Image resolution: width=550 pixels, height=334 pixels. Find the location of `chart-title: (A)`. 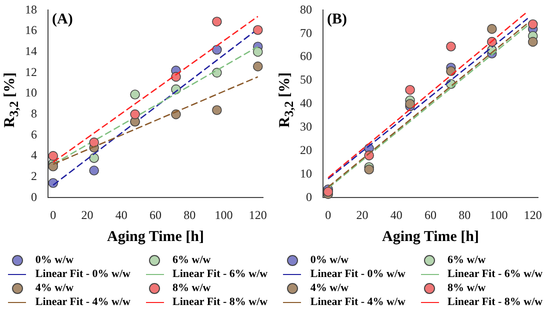

chart-title: (A) is located at coordinates (62, 20).